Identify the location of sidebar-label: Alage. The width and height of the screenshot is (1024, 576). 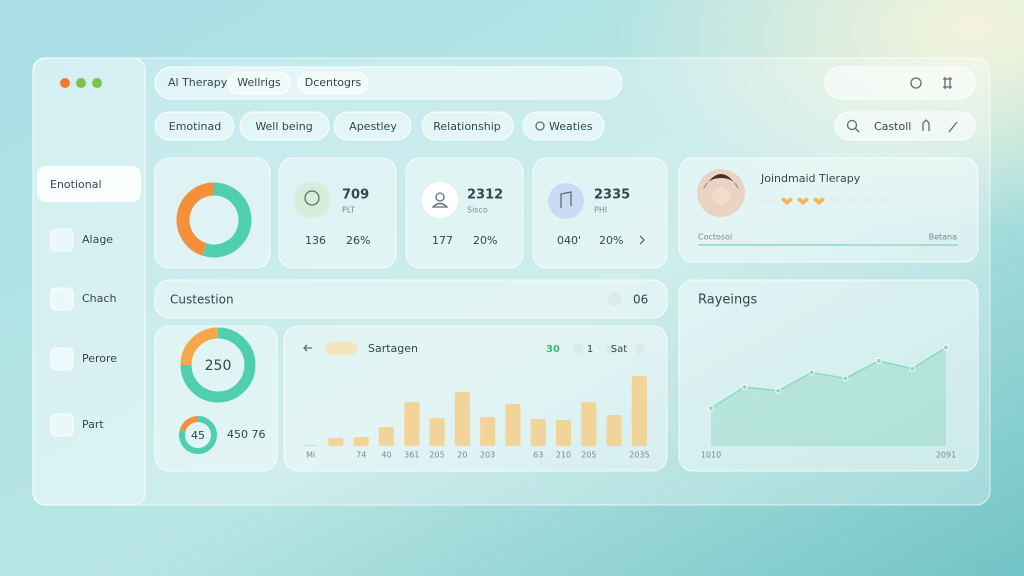
(97, 239).